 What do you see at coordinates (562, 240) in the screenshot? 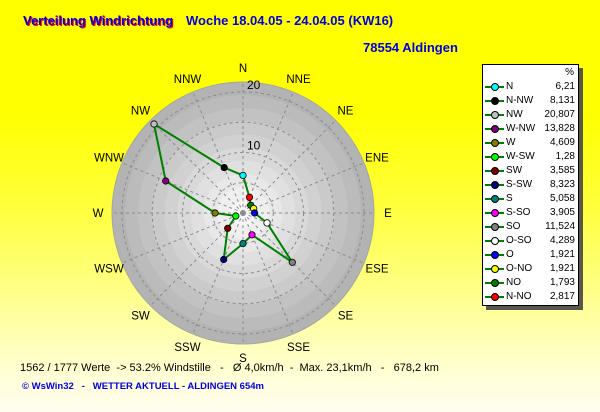
I see `legend-percent-value: 4,289` at bounding box center [562, 240].